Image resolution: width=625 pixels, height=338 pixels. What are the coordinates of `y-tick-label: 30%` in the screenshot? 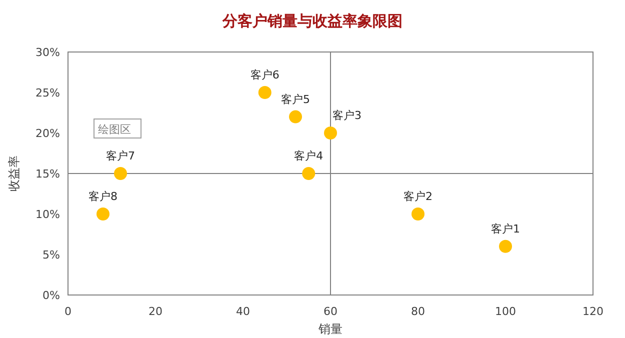 It's located at (48, 52).